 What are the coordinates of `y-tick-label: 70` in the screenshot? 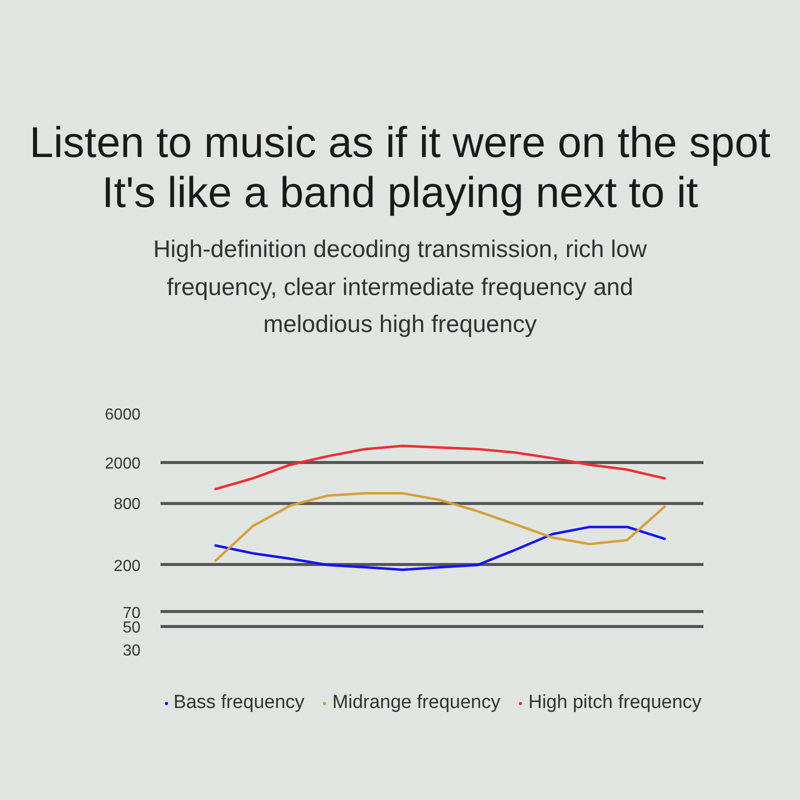 It's located at (131, 613).